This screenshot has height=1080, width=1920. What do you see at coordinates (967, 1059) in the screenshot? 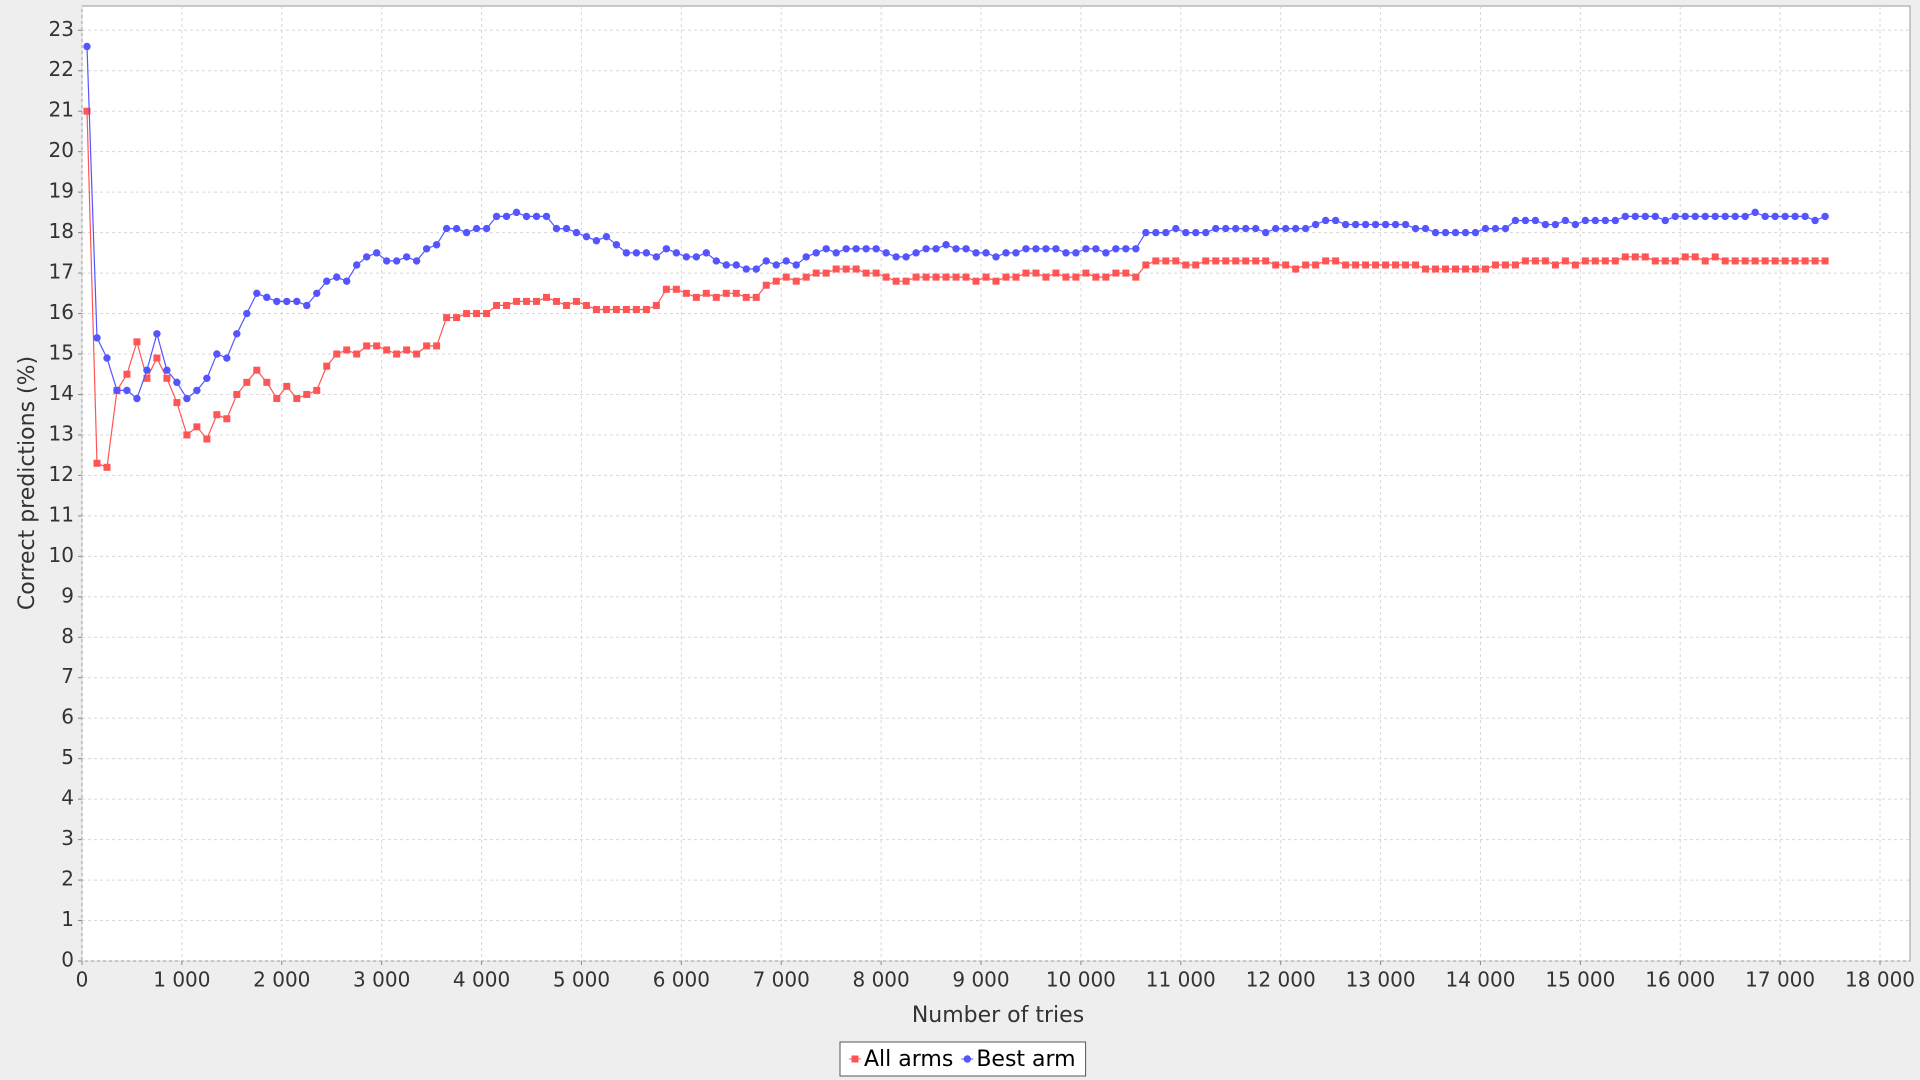
I see `legend-marker` at bounding box center [967, 1059].